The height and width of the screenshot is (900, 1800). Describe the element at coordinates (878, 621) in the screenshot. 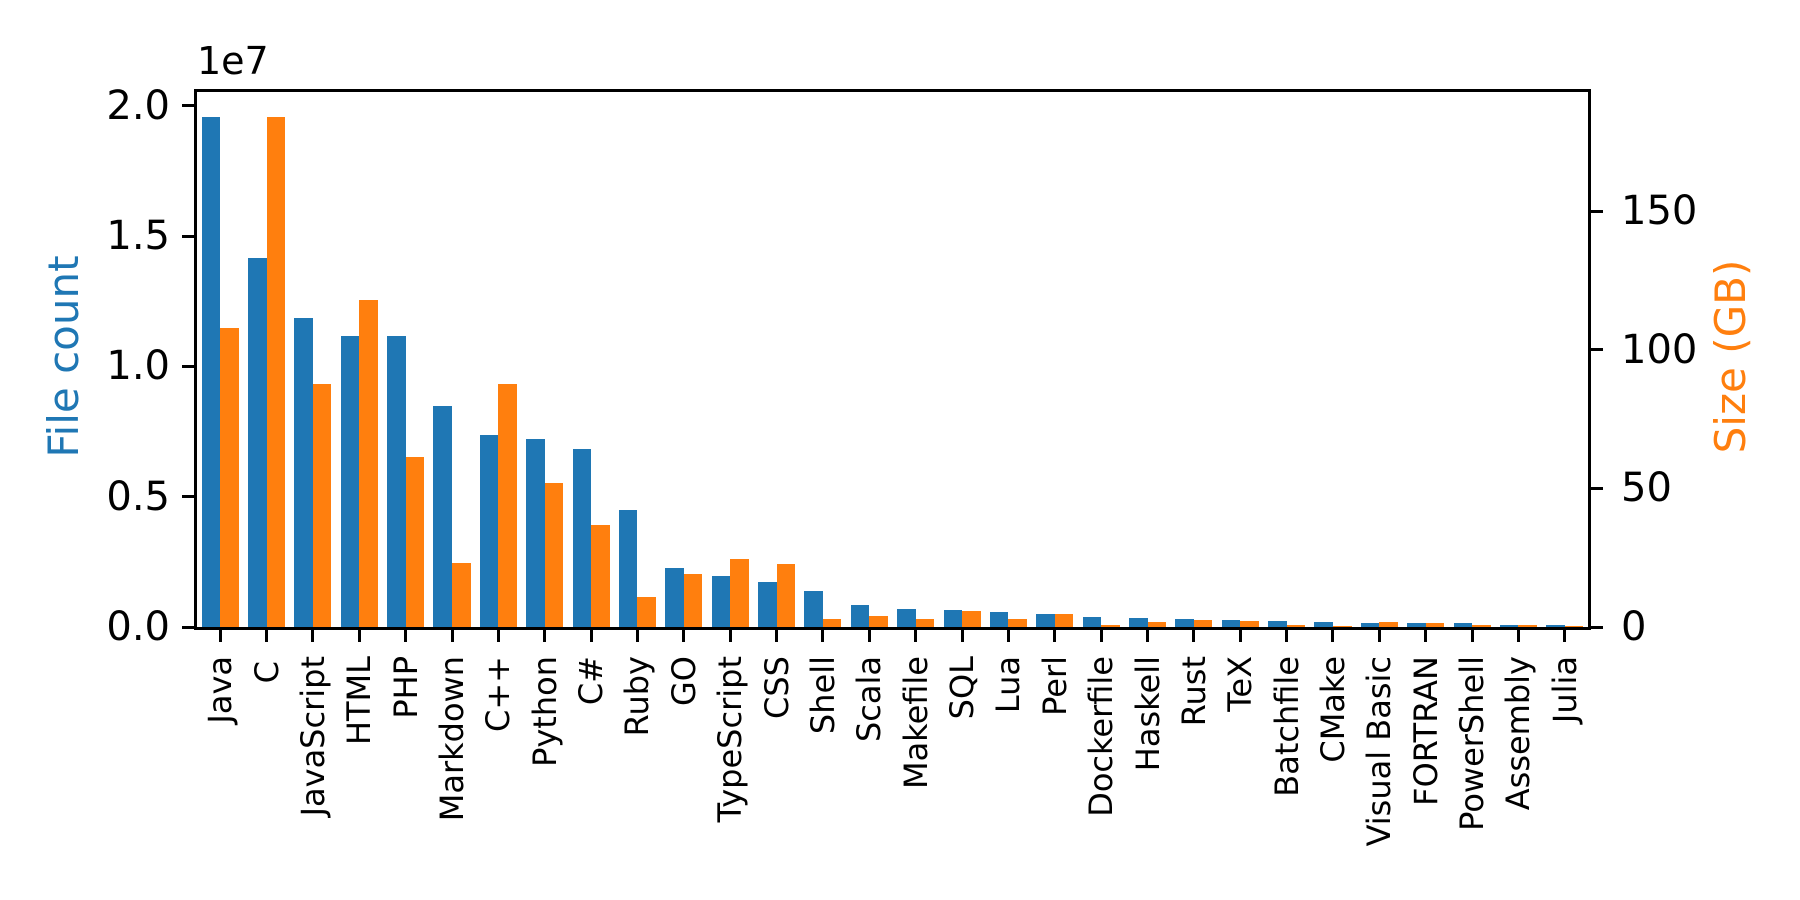

I see `bar-scala-size-gb` at that location.